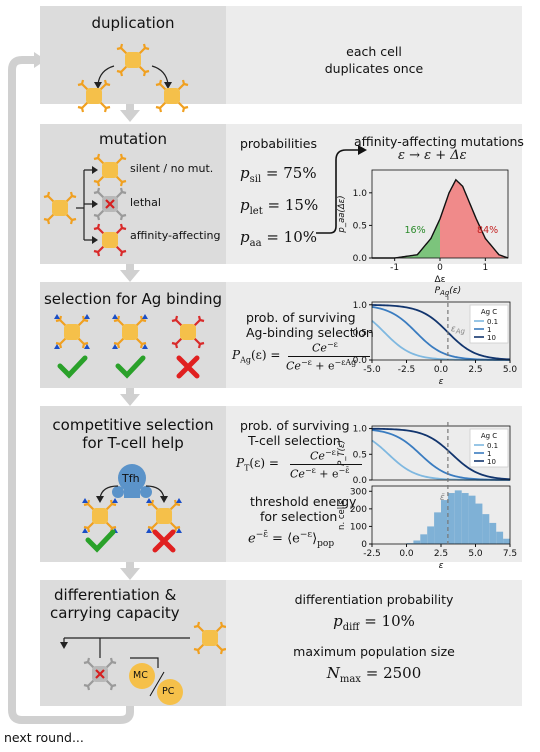  I want to click on green-pct-label: 16%, so click(415, 230).